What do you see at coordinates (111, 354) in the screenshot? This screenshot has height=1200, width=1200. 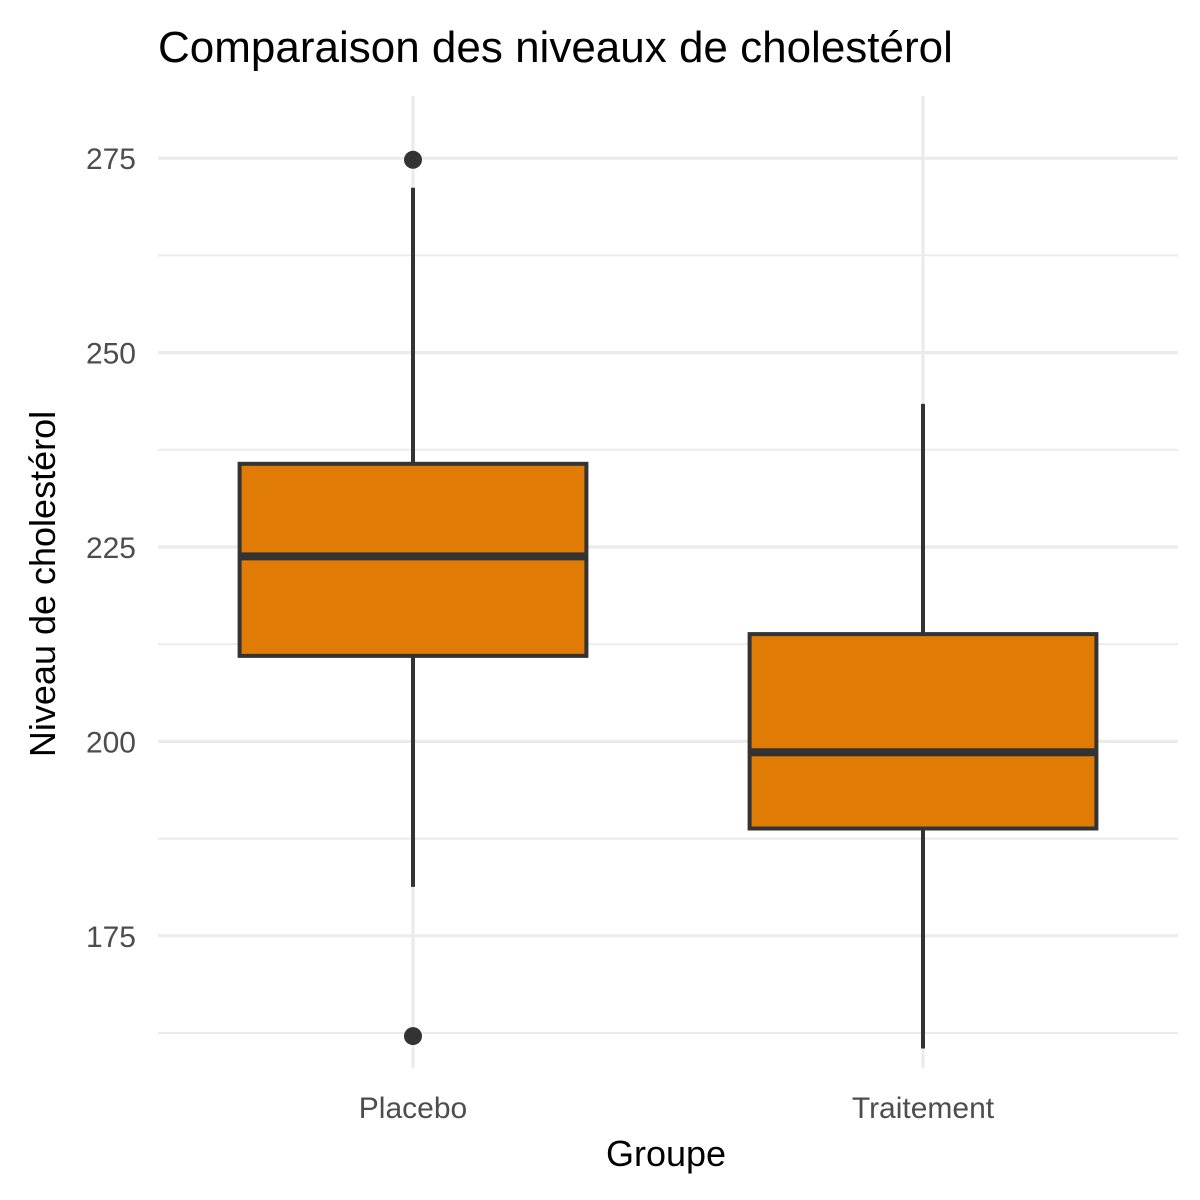 I see `y-tick-label: 250` at bounding box center [111, 354].